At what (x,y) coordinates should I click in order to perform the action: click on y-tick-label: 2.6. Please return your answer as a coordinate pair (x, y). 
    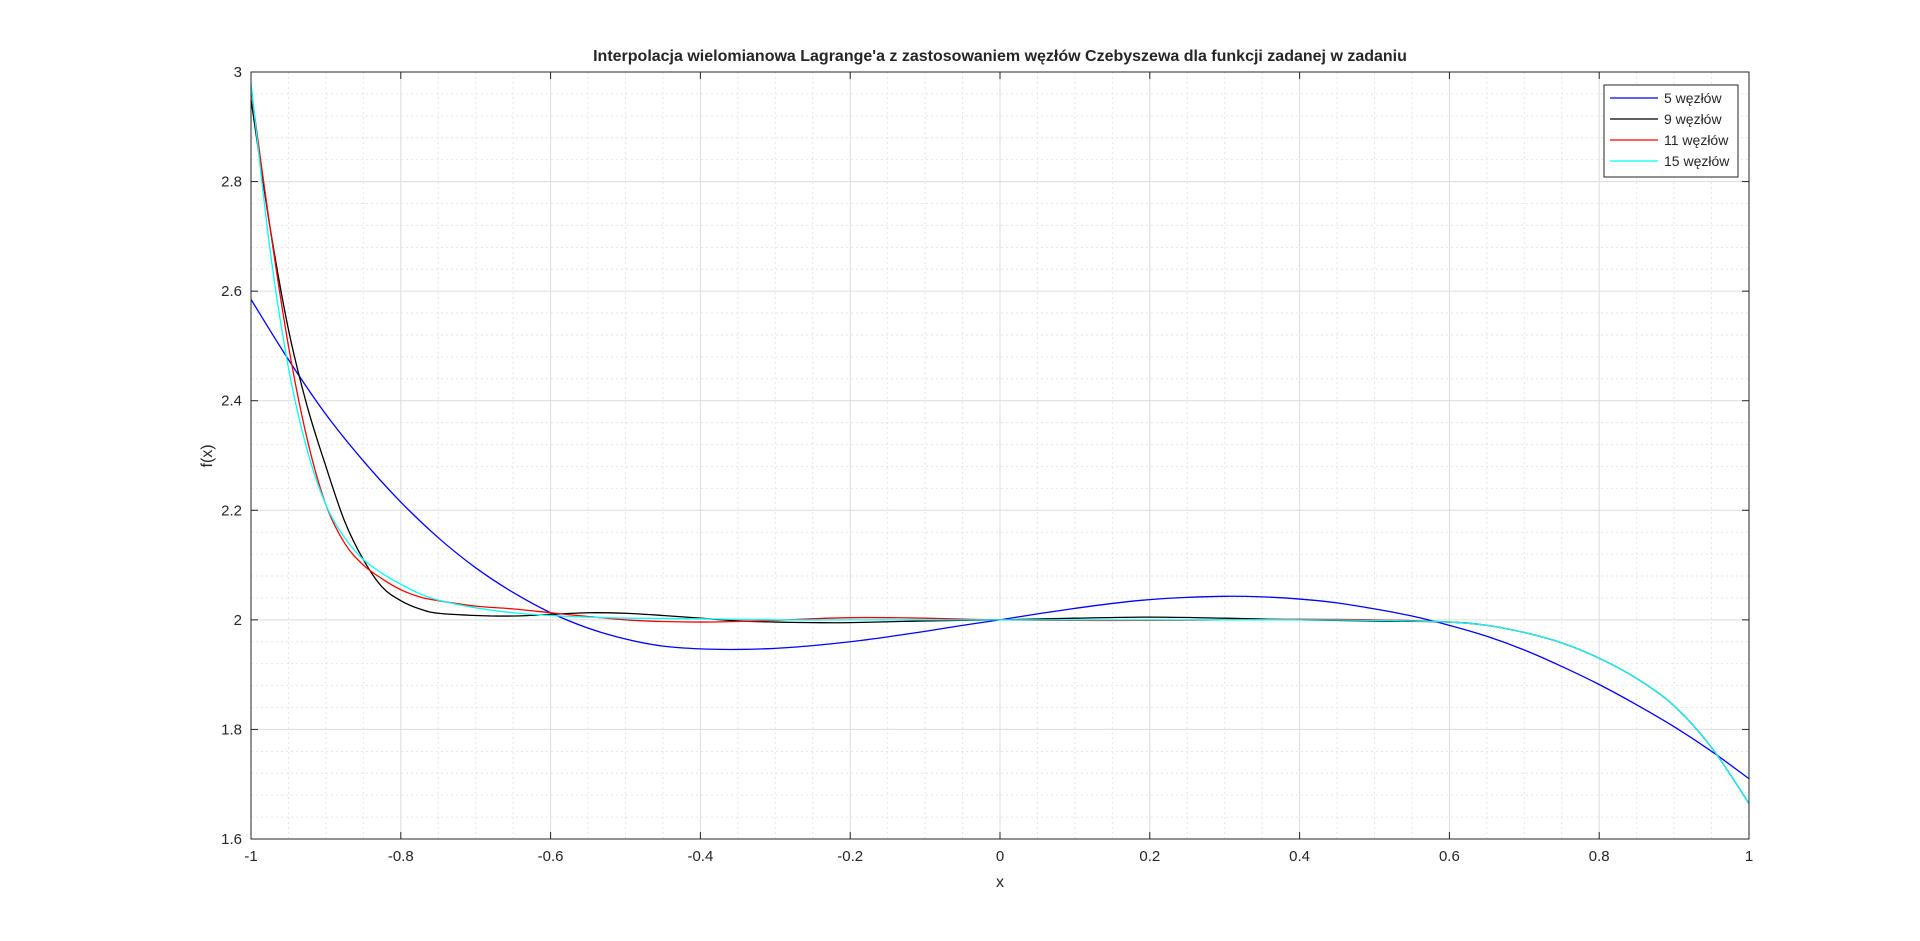
    Looking at the image, I should click on (231, 291).